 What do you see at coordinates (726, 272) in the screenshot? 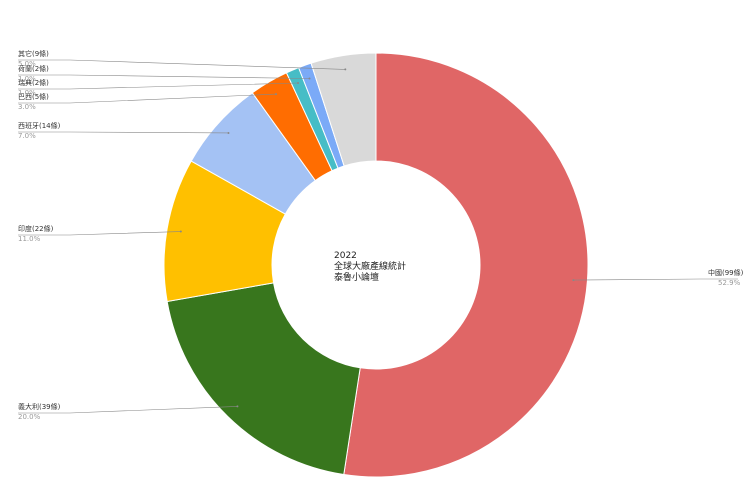
I see `slice-label: 中國(99條)` at bounding box center [726, 272].